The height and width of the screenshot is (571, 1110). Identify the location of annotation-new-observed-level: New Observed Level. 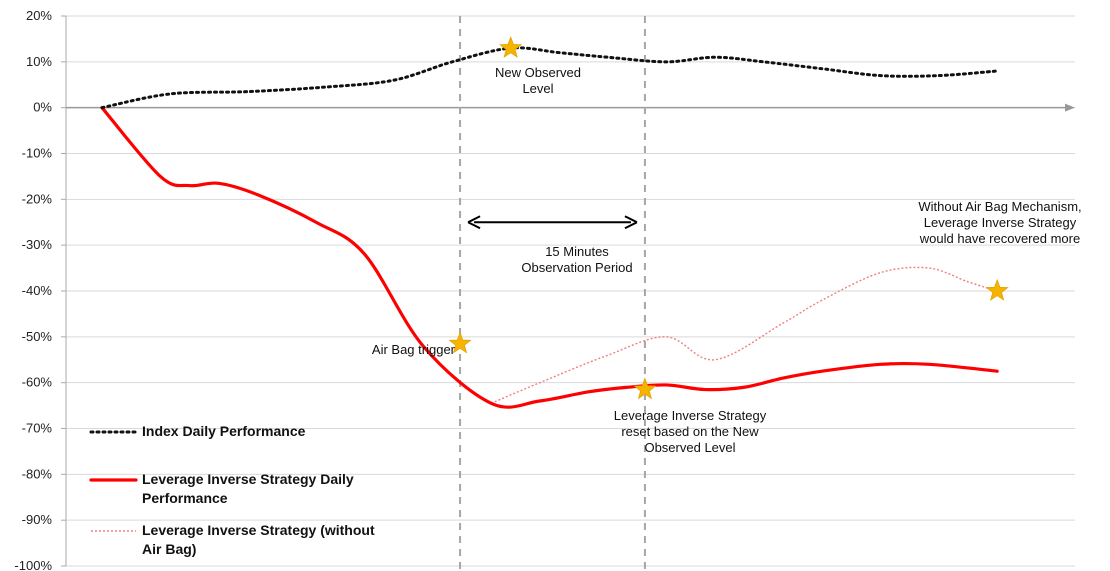
(538, 80).